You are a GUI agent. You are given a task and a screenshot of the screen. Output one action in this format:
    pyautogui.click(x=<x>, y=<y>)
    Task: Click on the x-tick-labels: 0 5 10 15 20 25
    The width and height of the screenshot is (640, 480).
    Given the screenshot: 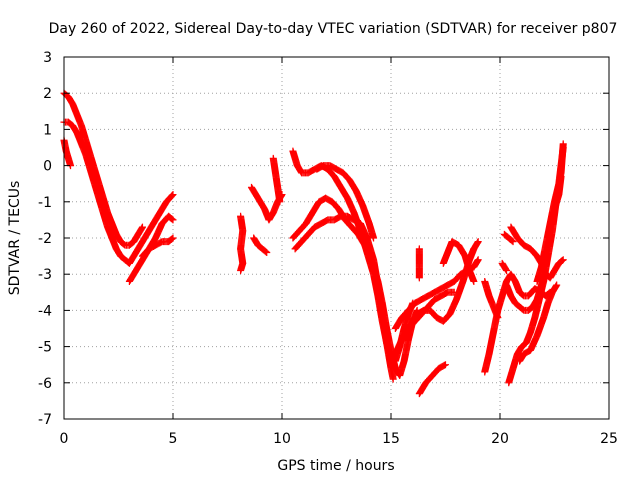 What is the action you would take?
    pyautogui.click(x=339, y=439)
    